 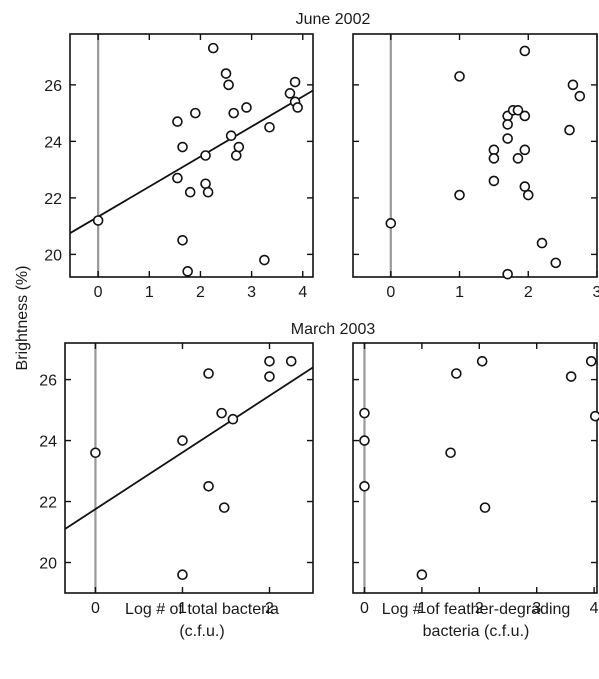 What do you see at coordinates (476, 631) in the screenshot?
I see `x-axis-title-feather-line2: bacteria (c.f.u.)` at bounding box center [476, 631].